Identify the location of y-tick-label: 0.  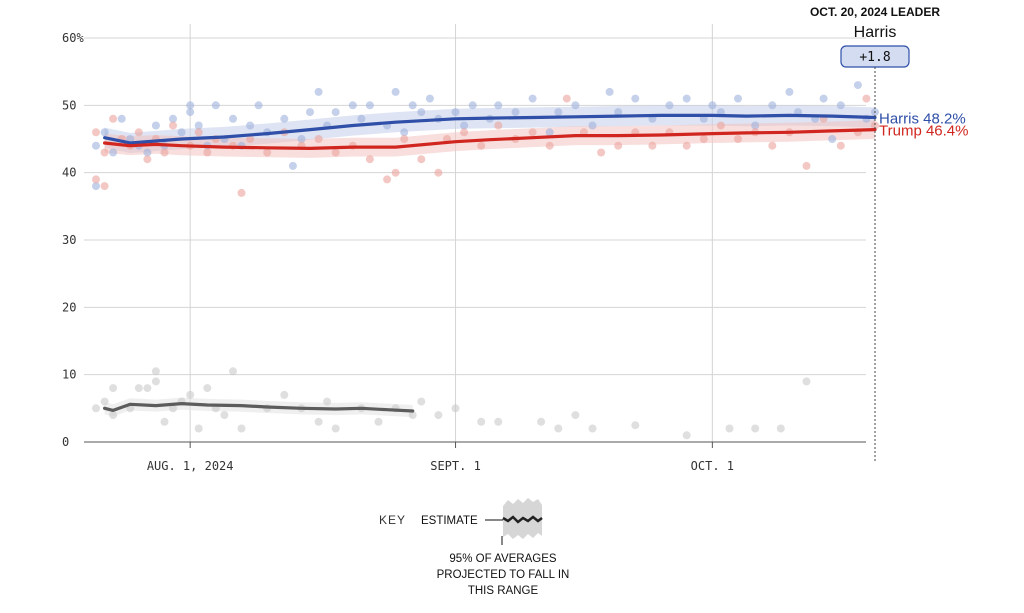
(65, 442).